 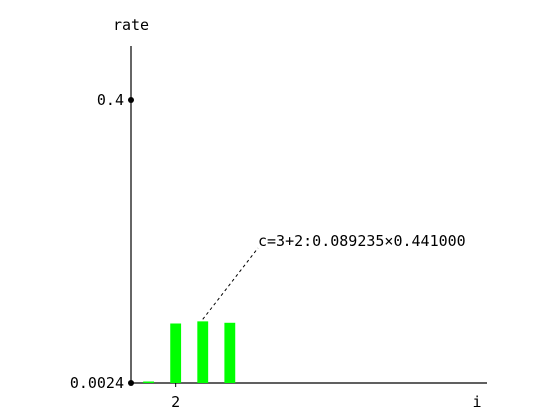 What do you see at coordinates (175, 402) in the screenshot?
I see `x-tick-label: 2` at bounding box center [175, 402].